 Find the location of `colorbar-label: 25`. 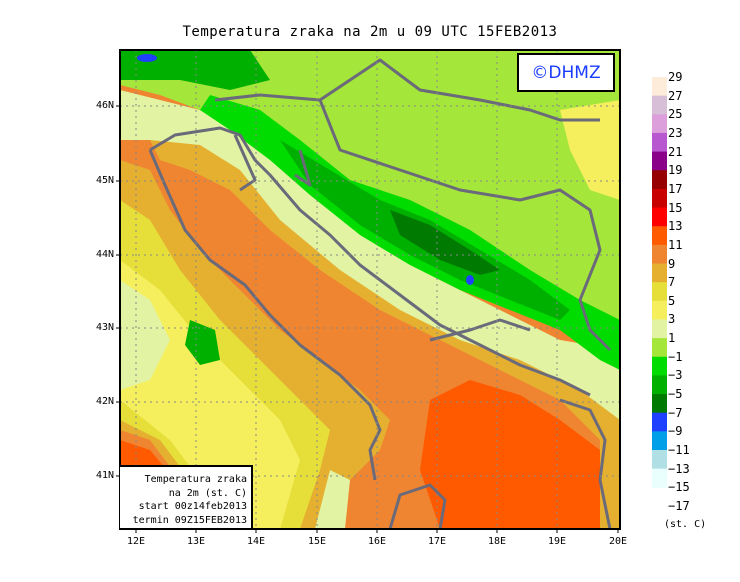

colorbar-label: 25 is located at coordinates (675, 114).